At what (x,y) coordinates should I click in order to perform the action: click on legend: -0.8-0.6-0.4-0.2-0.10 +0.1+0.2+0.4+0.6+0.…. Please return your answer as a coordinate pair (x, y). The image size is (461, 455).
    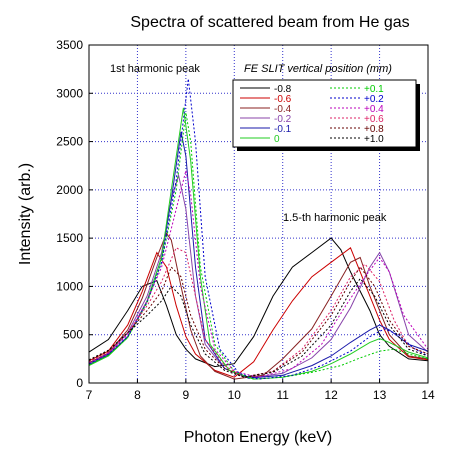
    Looking at the image, I should click on (326, 115).